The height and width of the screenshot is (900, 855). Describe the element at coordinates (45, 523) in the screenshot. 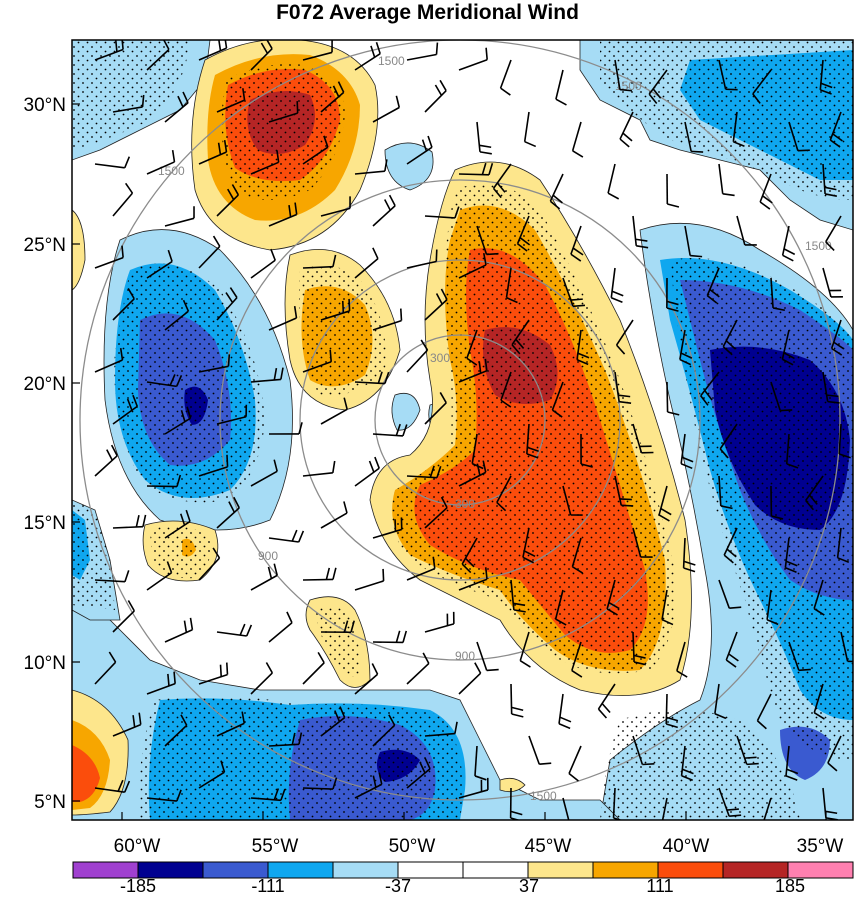

I see `lat-label: 15°N` at that location.